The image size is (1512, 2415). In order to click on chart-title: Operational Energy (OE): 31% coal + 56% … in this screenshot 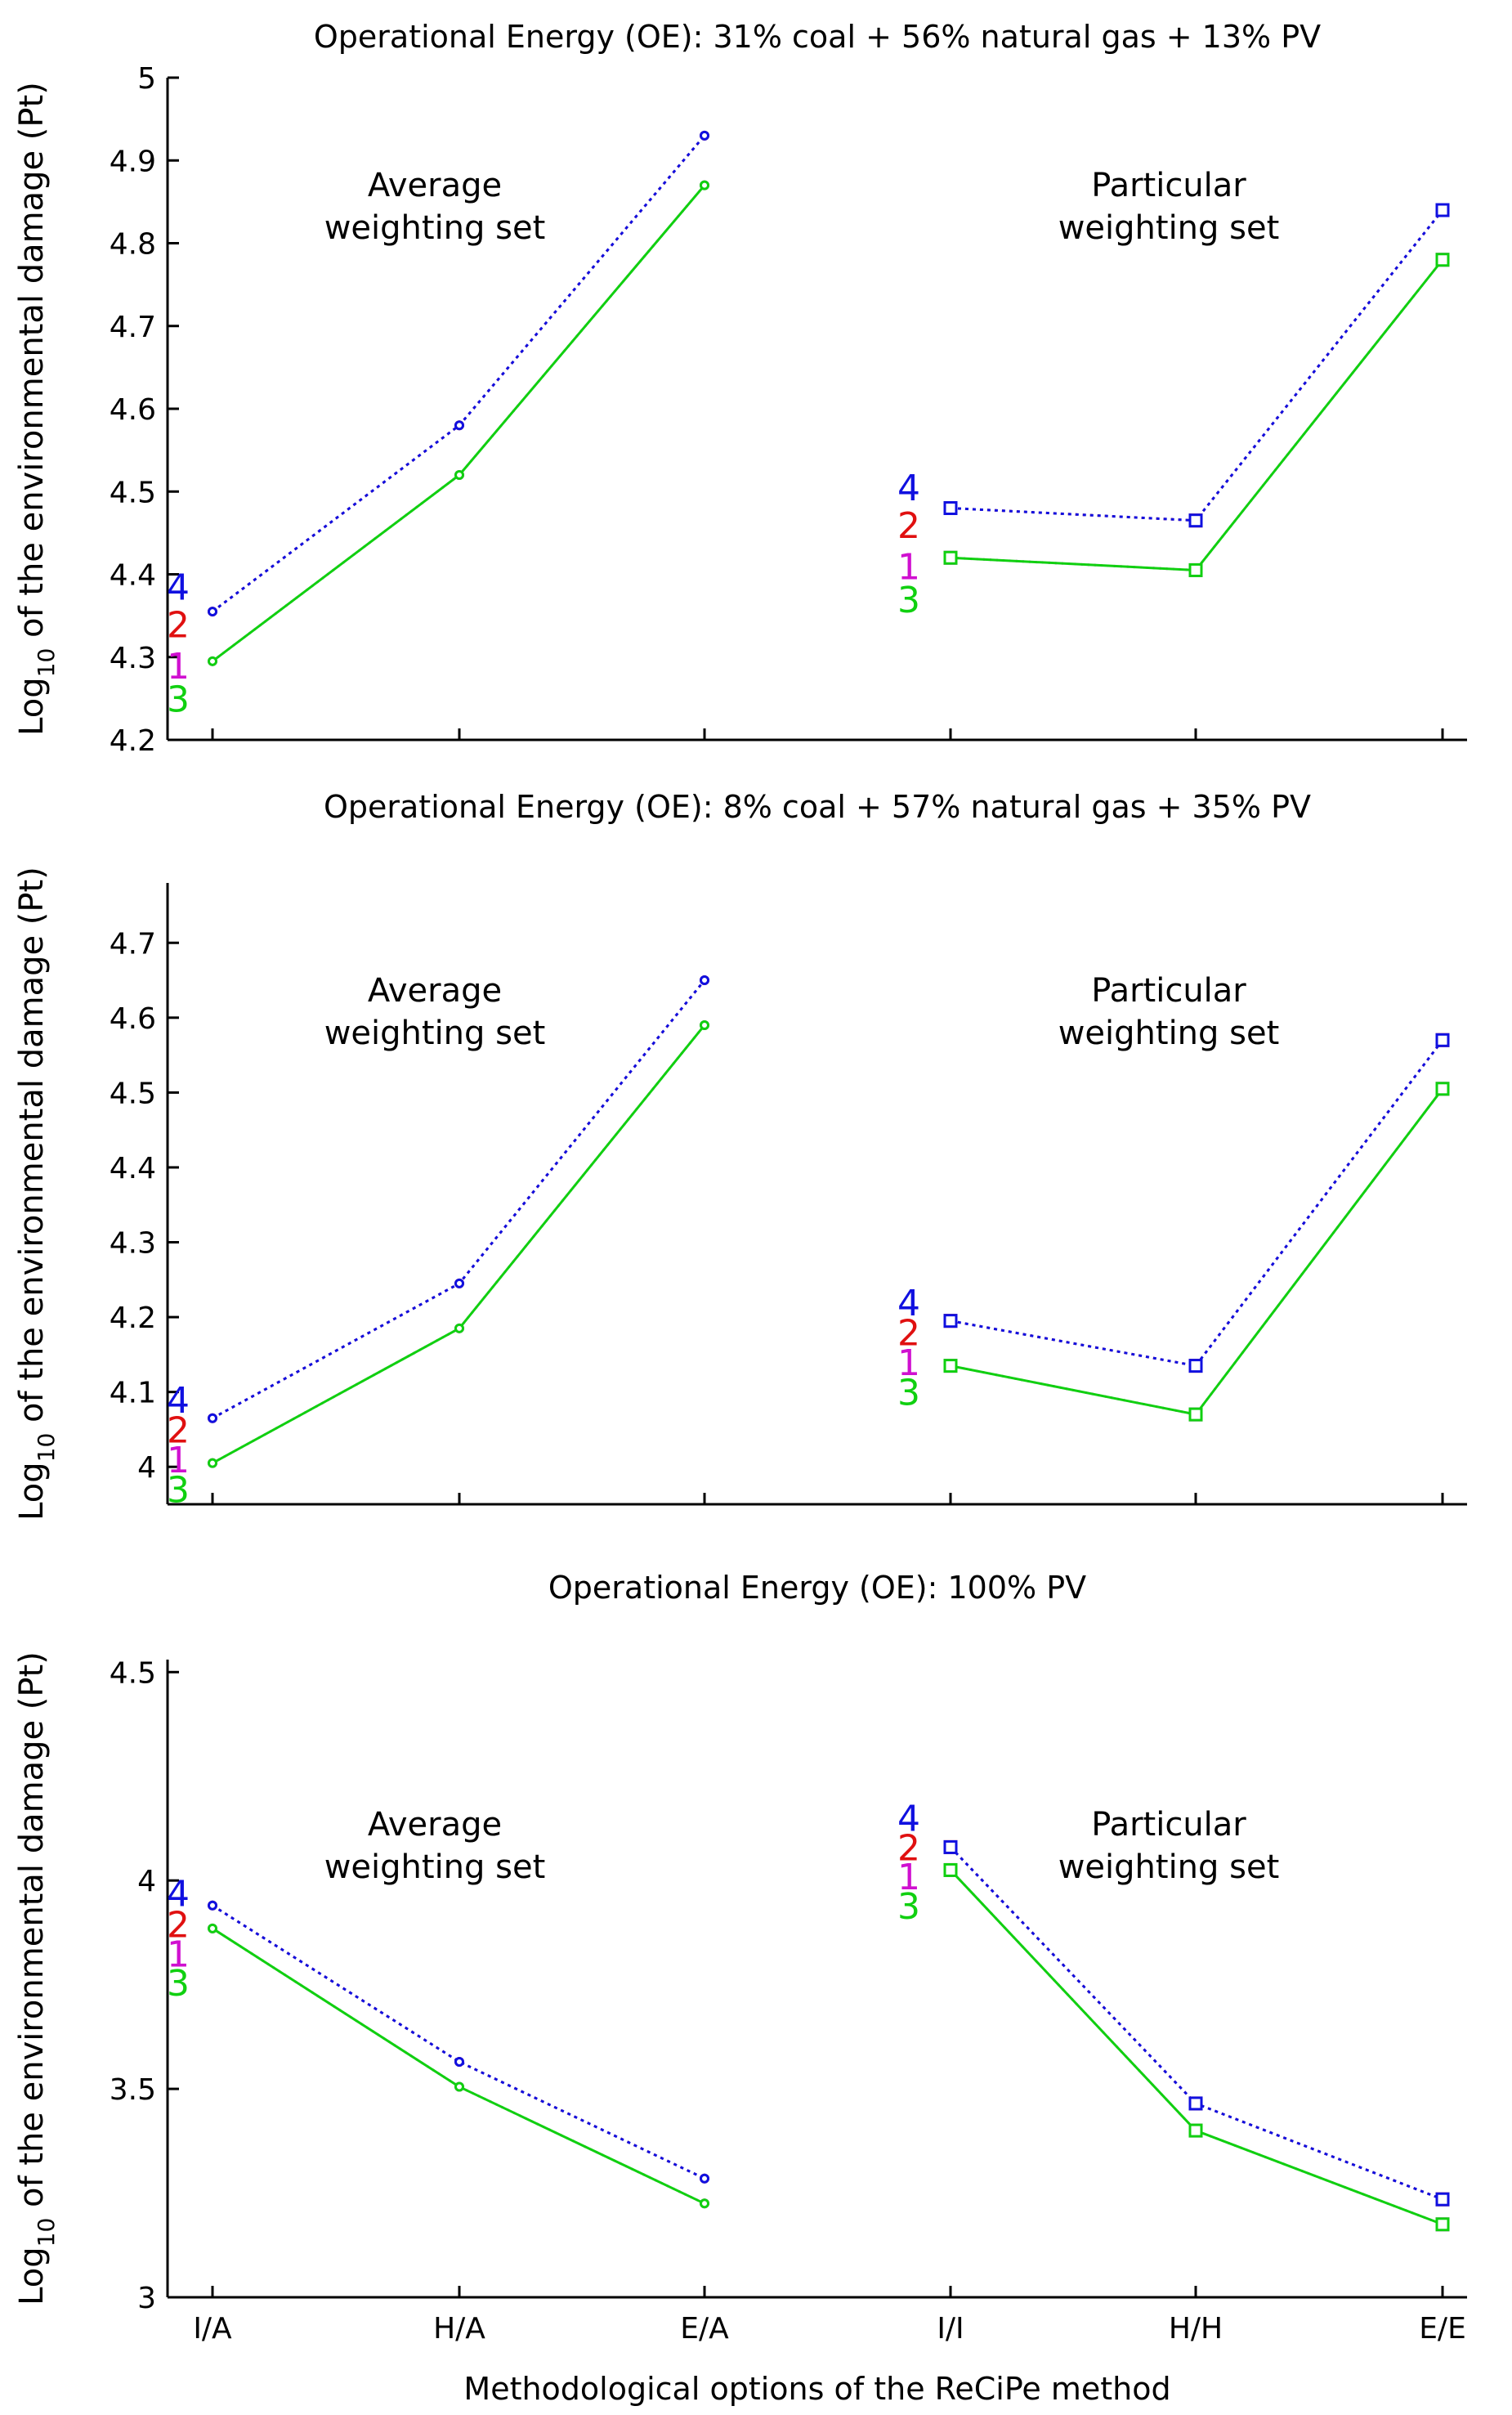, I will do `click(817, 37)`.